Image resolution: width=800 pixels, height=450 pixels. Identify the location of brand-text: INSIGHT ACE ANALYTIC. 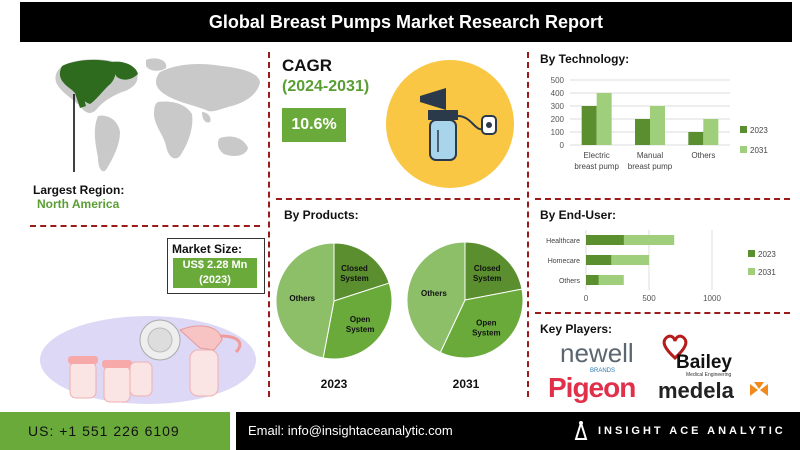
(692, 431).